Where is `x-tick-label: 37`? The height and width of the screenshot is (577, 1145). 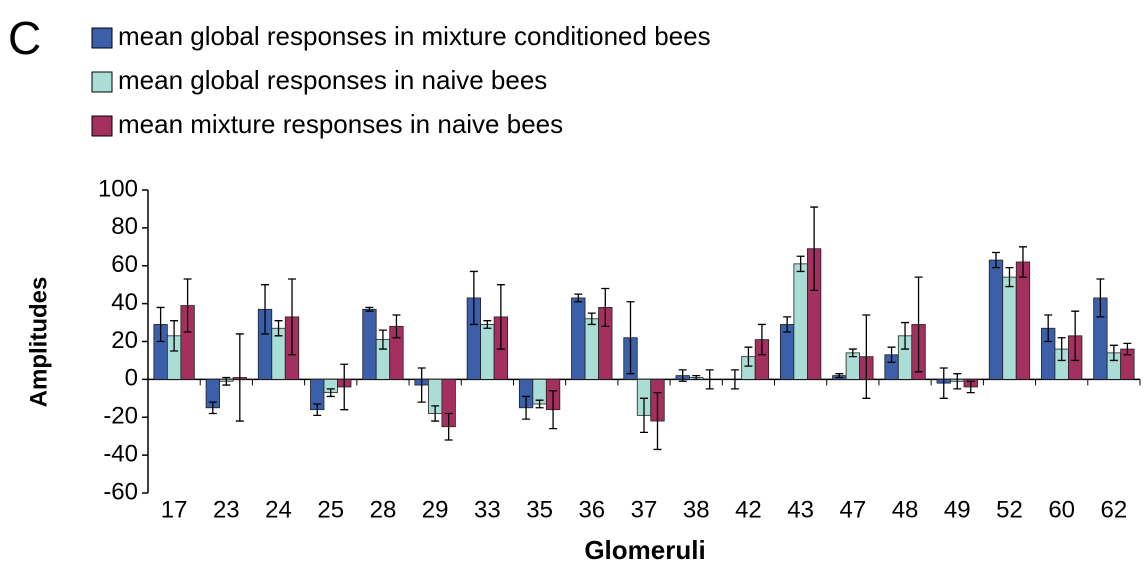
x-tick-label: 37 is located at coordinates (644, 509).